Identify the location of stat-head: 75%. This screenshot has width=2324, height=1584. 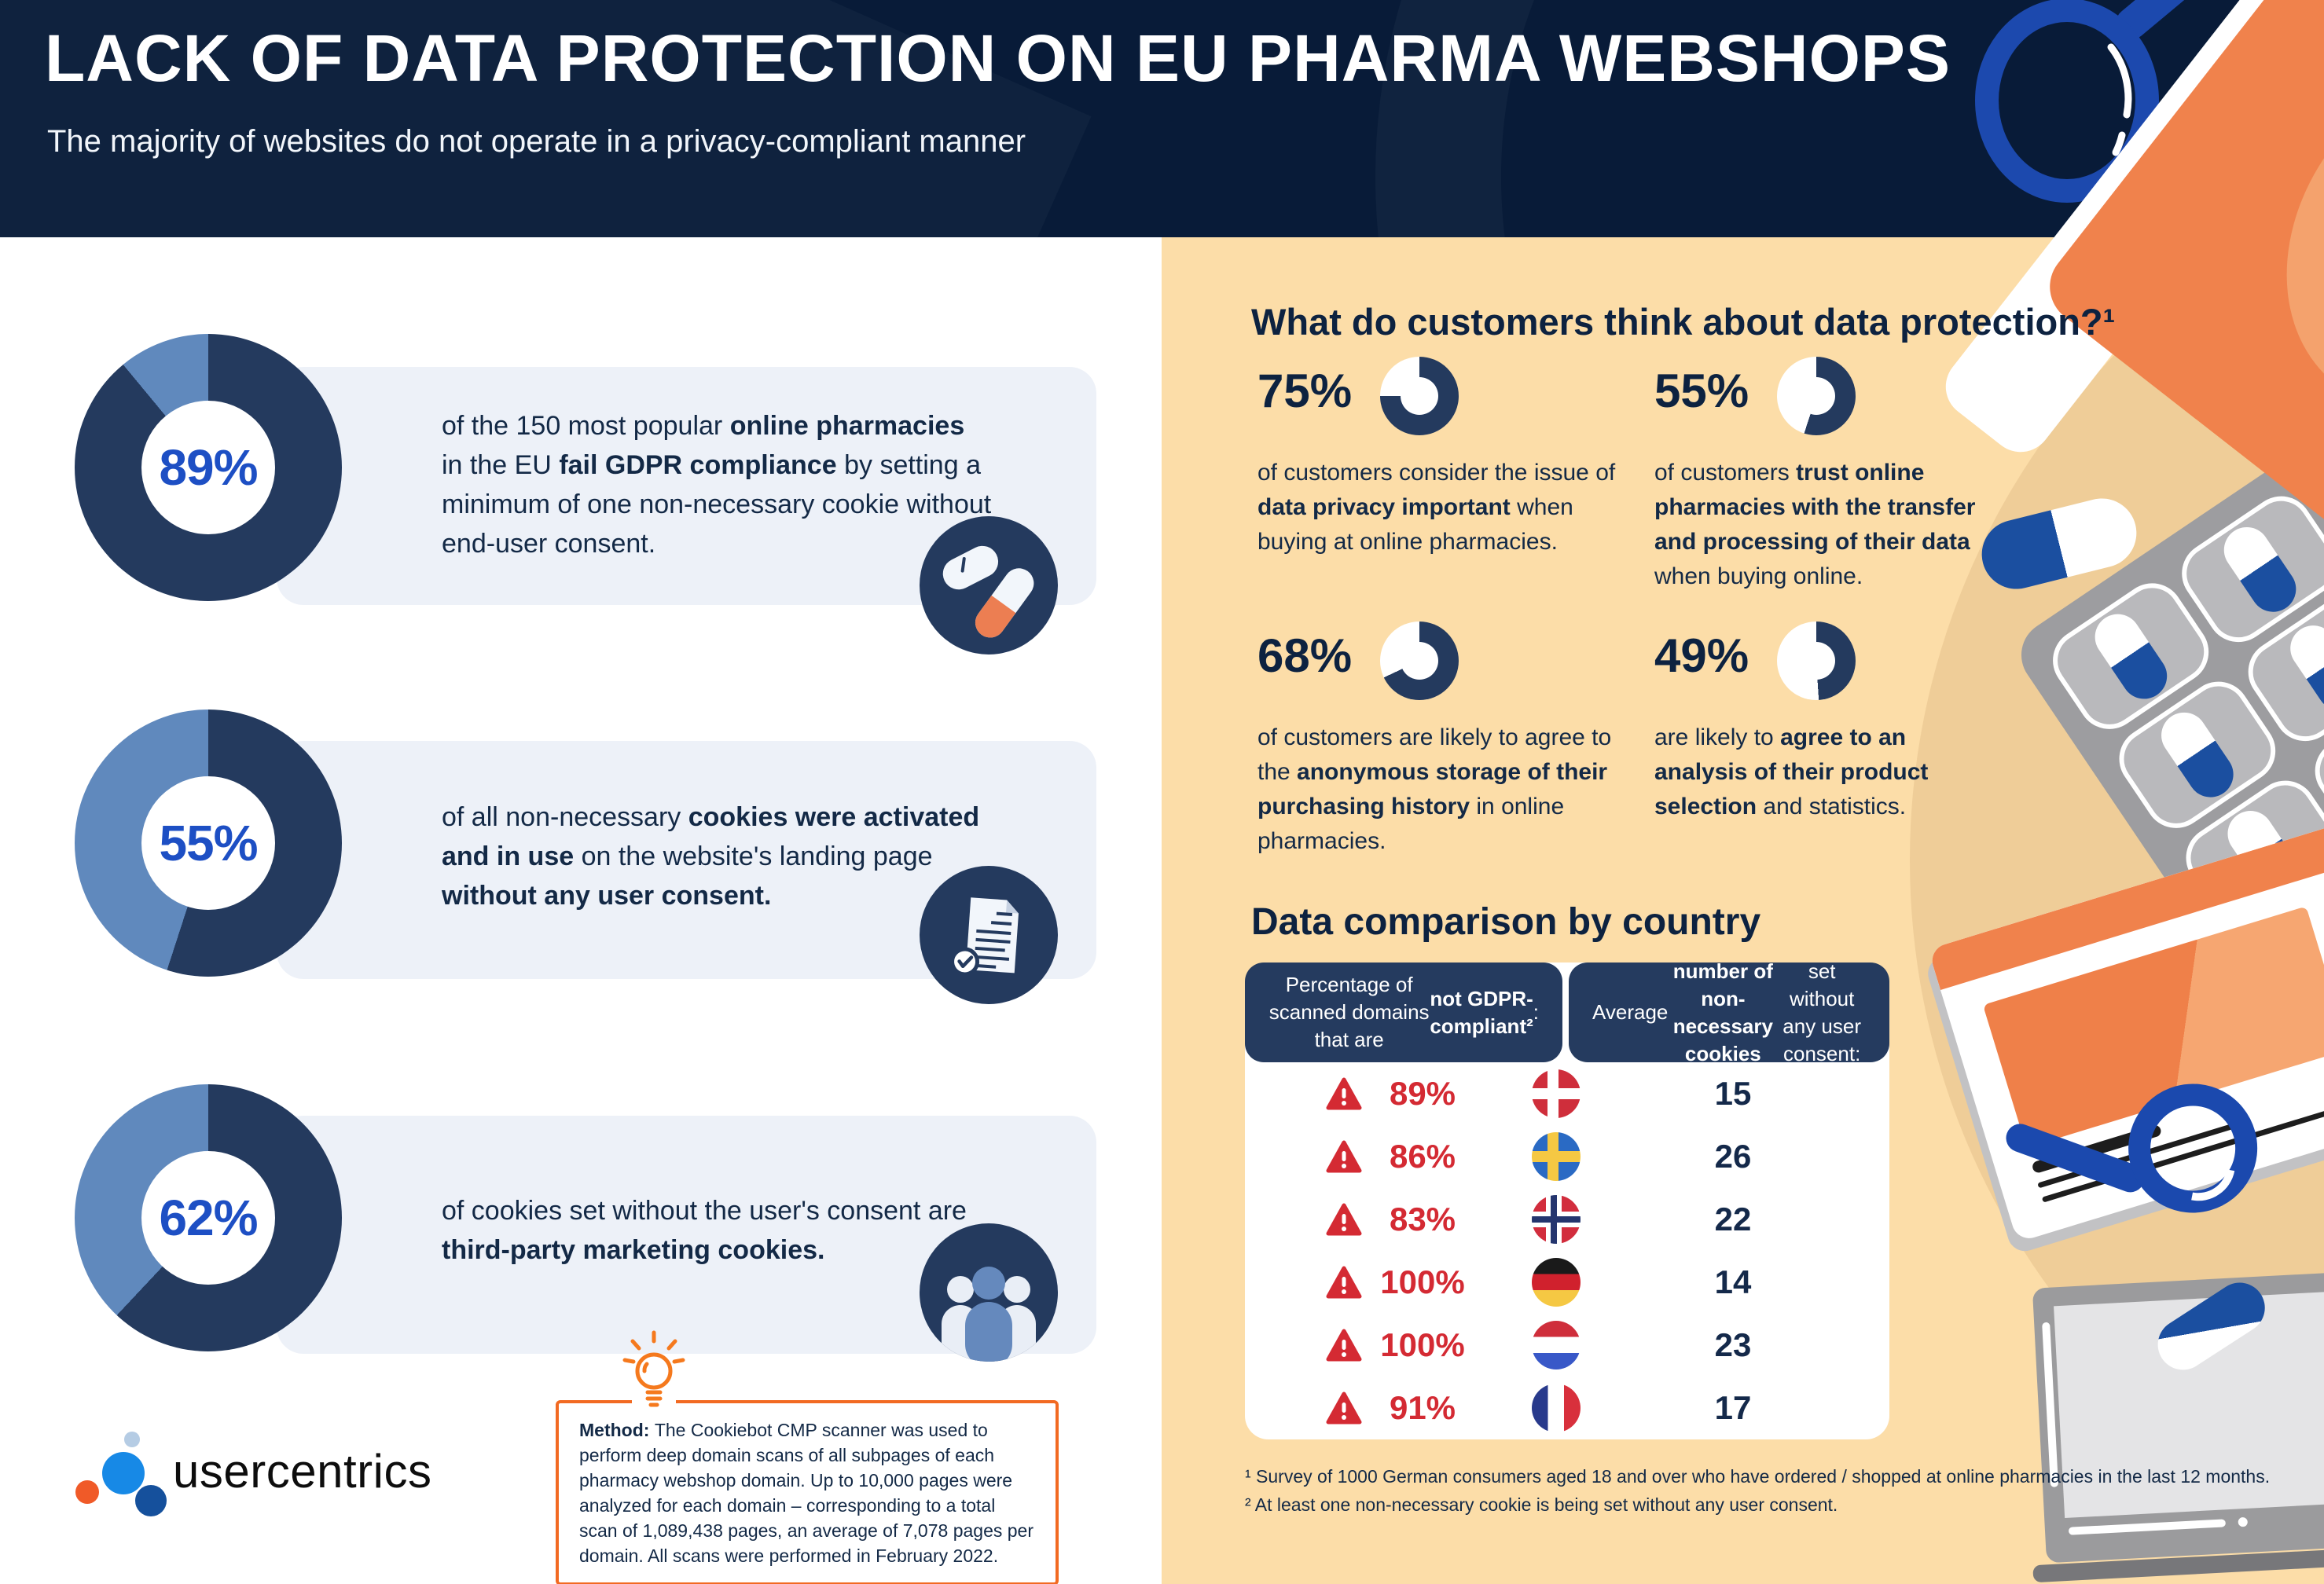
(1450, 396).